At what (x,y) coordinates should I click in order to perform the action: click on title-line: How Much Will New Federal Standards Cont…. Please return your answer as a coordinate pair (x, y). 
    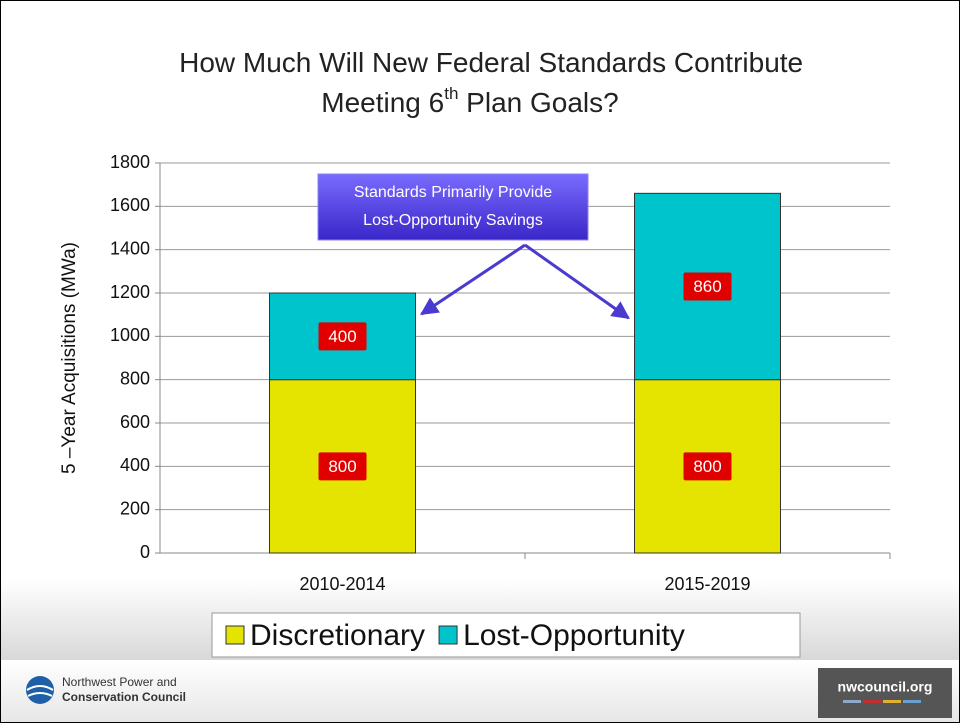
    Looking at the image, I should click on (491, 62).